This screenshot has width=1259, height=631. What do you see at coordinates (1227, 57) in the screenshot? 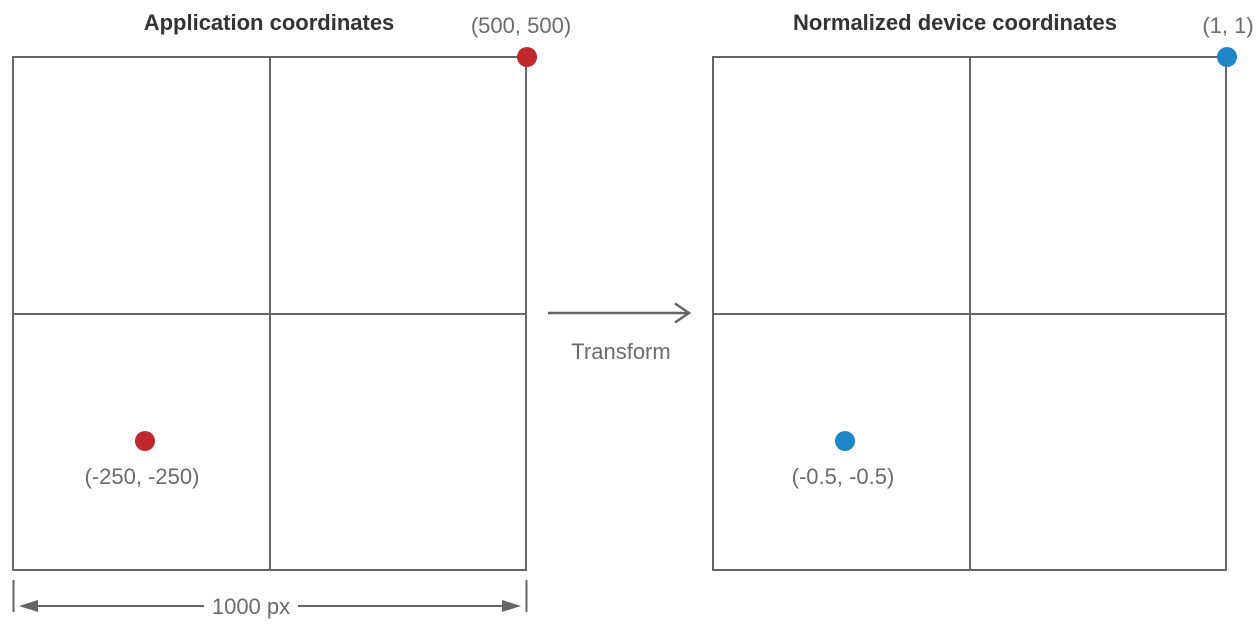
I see `ndc-corner-point` at bounding box center [1227, 57].